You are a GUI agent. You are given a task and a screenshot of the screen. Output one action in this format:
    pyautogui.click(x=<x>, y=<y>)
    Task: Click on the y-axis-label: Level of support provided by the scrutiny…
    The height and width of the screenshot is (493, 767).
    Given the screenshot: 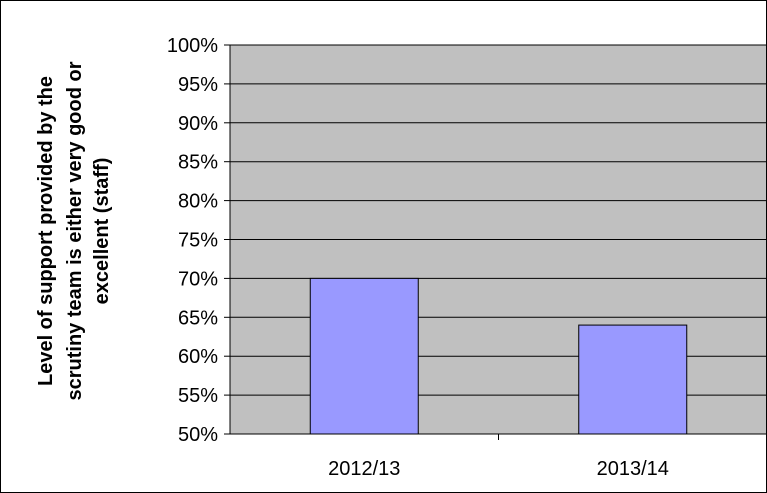 What is the action you would take?
    pyautogui.click(x=74, y=230)
    